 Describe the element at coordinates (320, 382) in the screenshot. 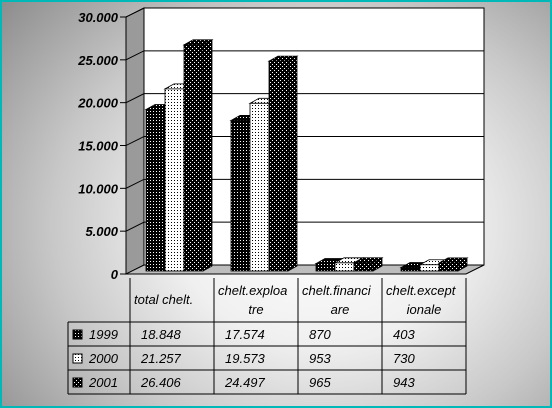

I see `data-label-2001-3: 965` at that location.